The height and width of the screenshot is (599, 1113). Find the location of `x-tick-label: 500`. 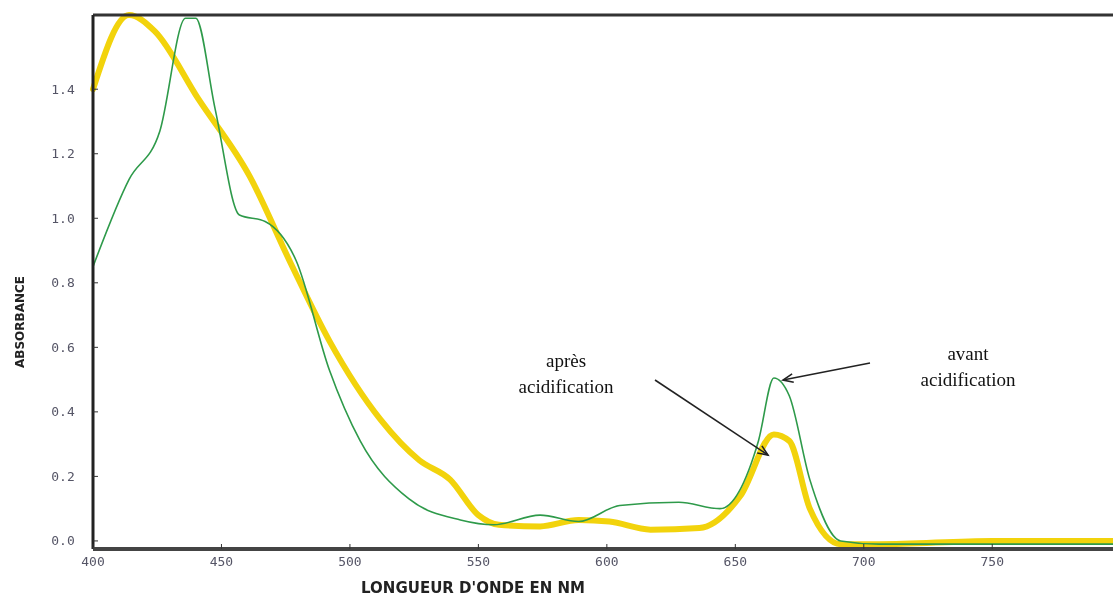

x-tick-label: 500 is located at coordinates (350, 561).